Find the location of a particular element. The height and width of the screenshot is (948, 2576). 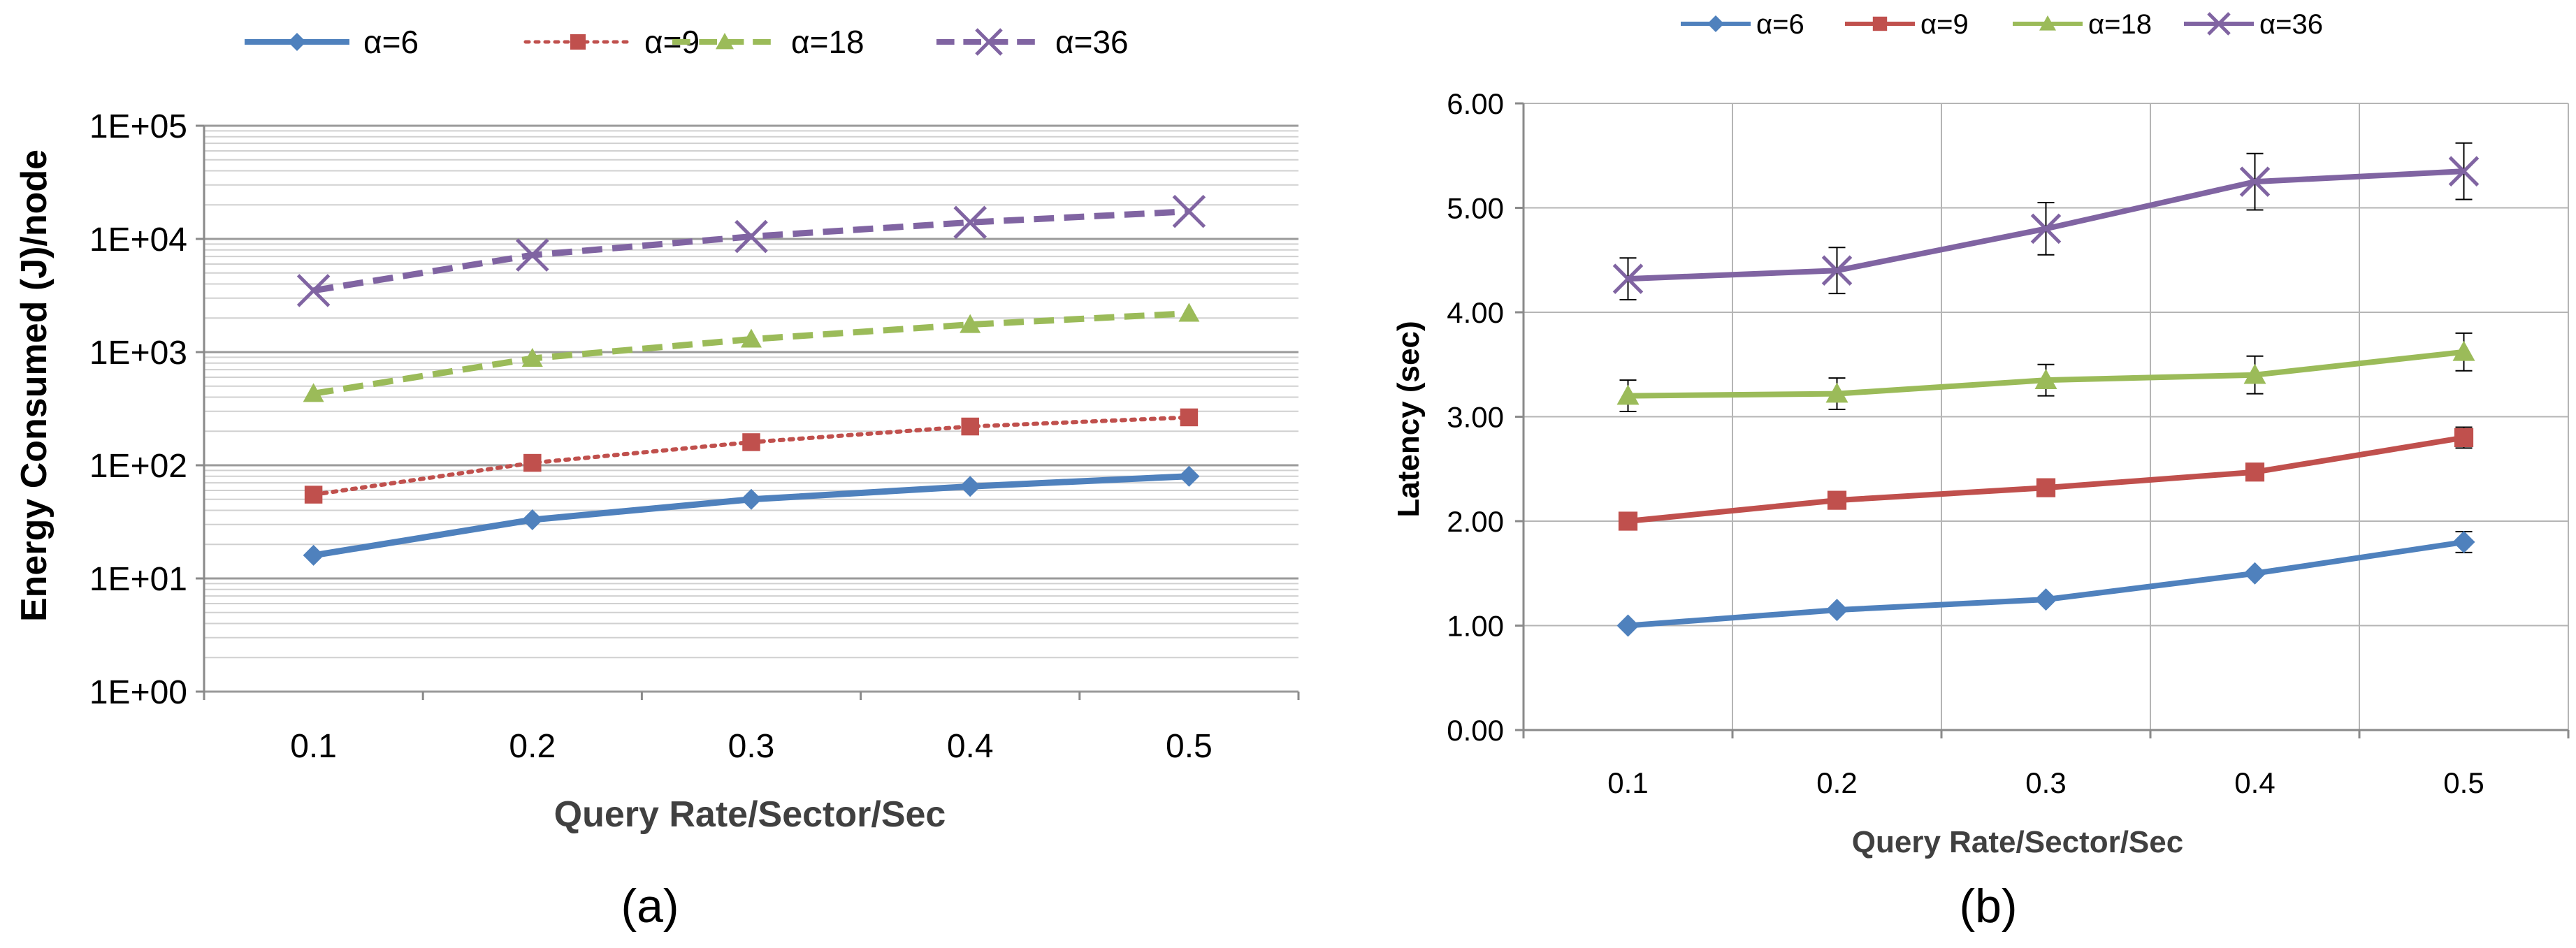

chart-b-y-tick-label: 1.00 is located at coordinates (1475, 626).